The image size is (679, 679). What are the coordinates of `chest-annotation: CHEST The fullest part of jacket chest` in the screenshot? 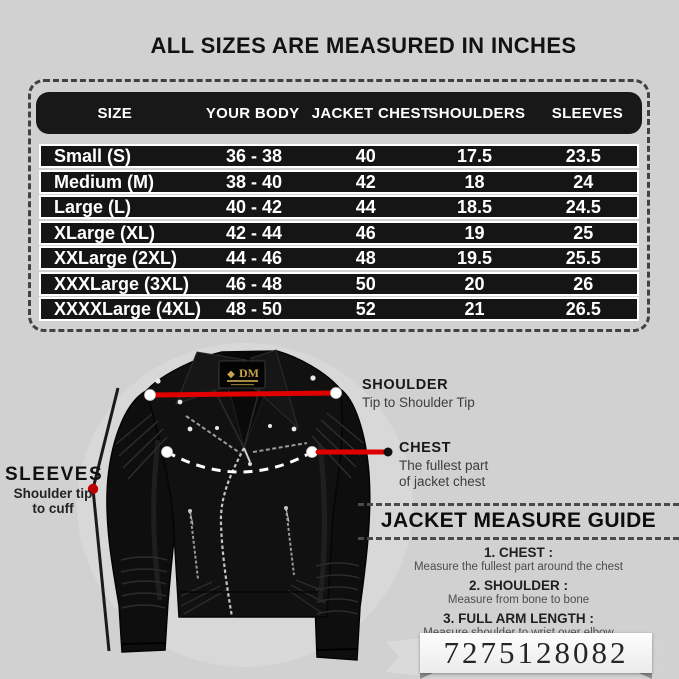 It's located at (443, 465).